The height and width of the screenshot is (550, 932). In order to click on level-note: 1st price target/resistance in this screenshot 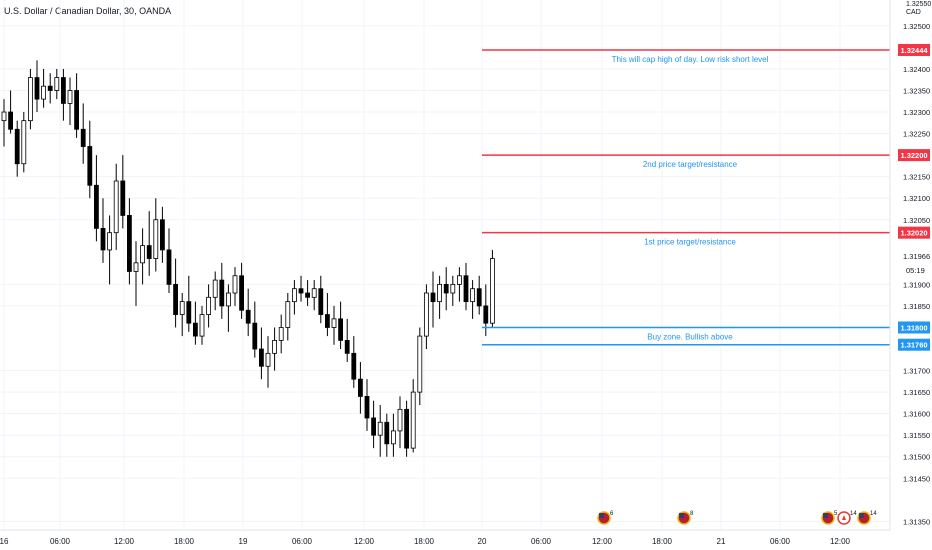, I will do `click(690, 242)`.